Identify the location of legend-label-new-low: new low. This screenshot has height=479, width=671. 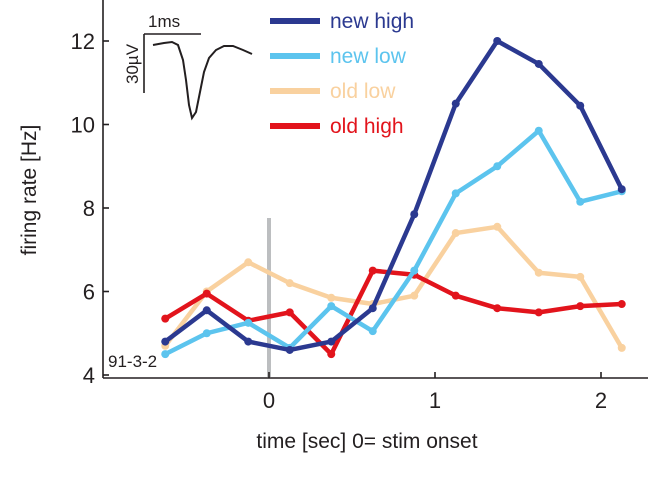
(368, 56).